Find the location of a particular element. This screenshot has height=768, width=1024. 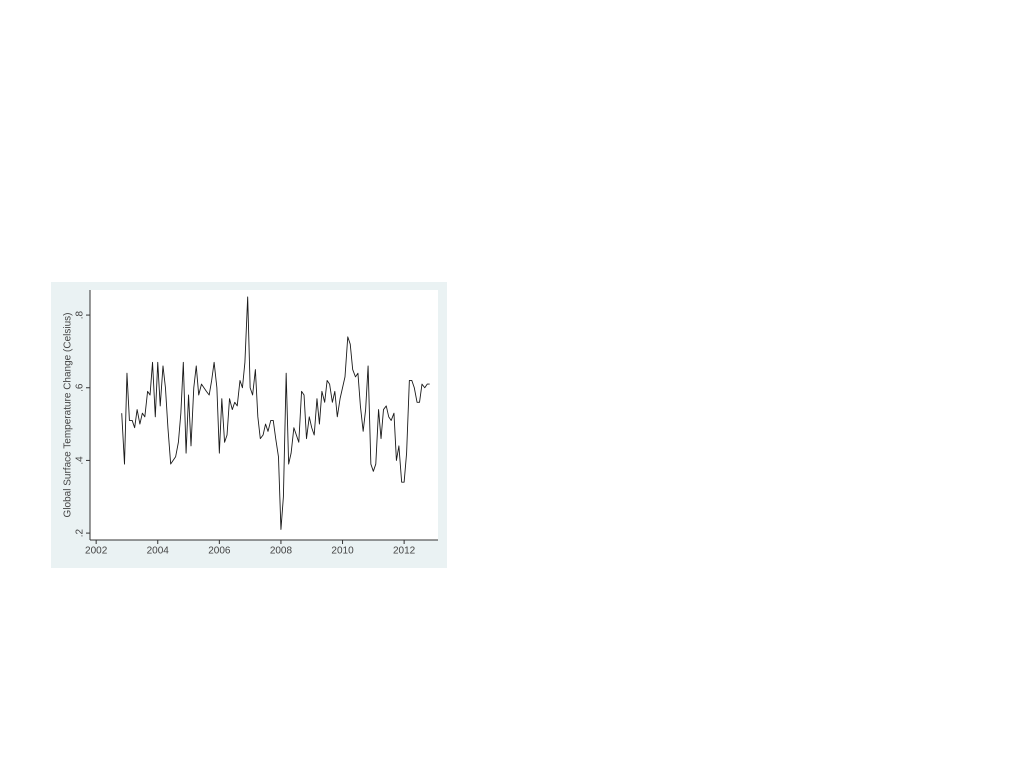

x-tick-label: 2004 is located at coordinates (158, 551).